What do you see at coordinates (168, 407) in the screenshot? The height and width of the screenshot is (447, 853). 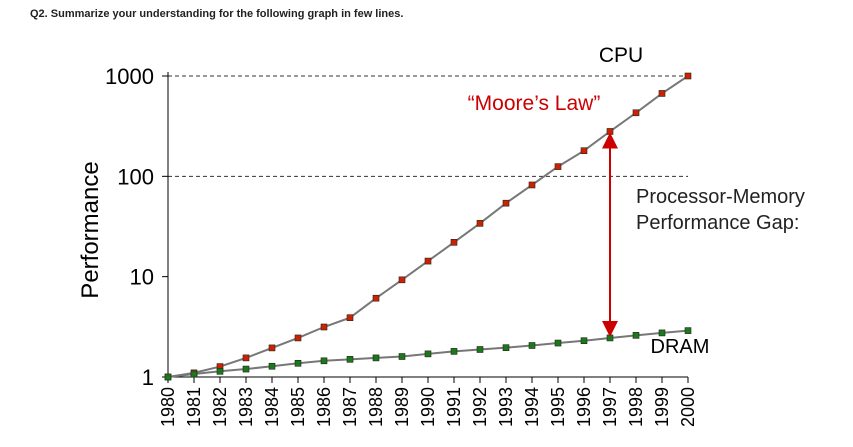 I see `x-tick-label-1980: 1980` at bounding box center [168, 407].